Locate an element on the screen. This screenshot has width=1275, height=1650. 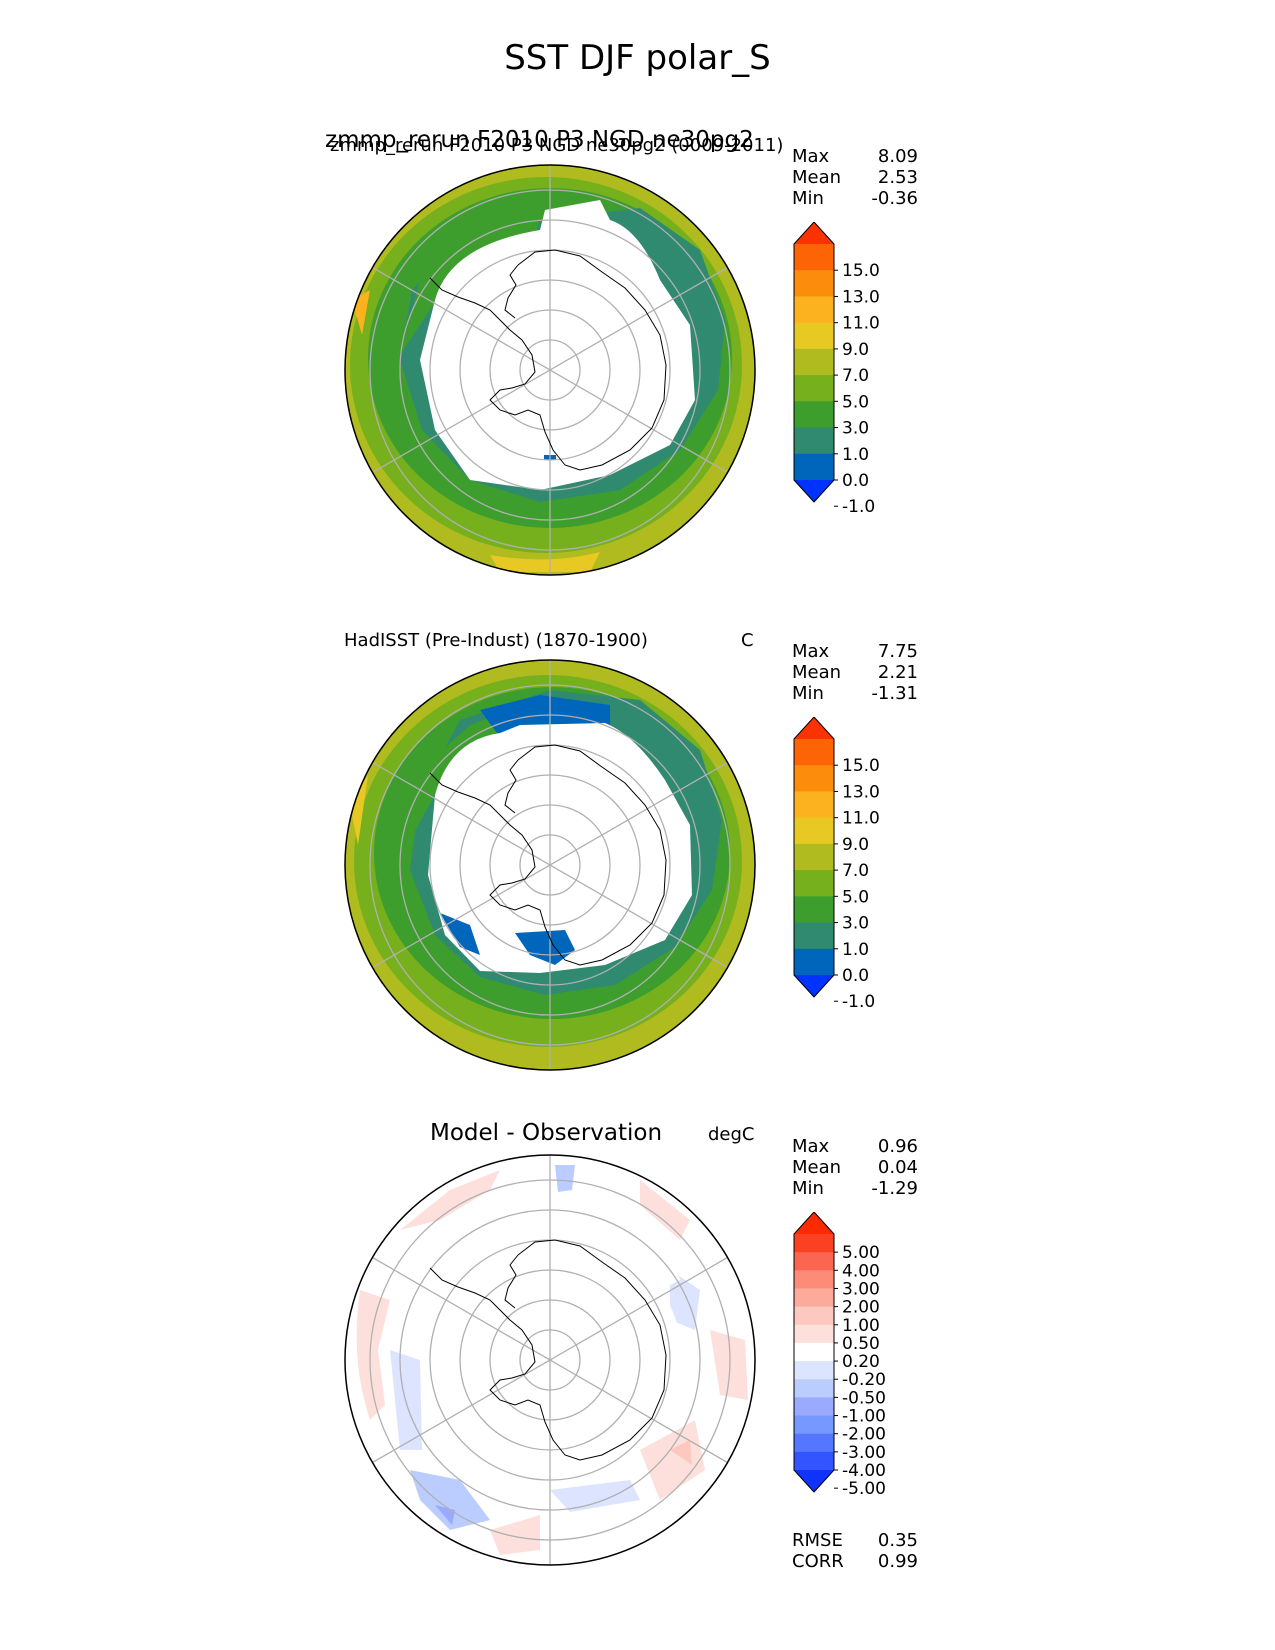
stat-corr: CORR 0.99 is located at coordinates (855, 1561).